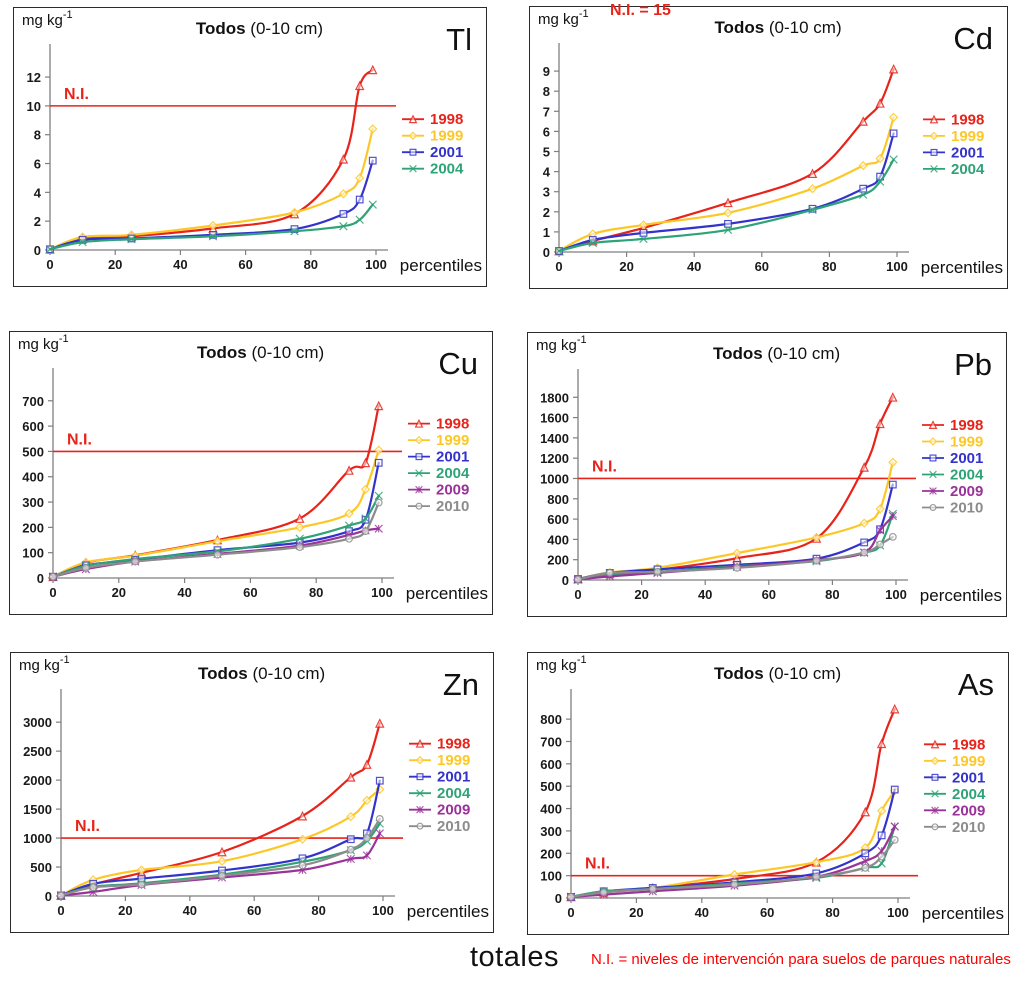 This screenshot has height=981, width=1024. What do you see at coordinates (184, 592) in the screenshot?
I see `x-tick-label: 40` at bounding box center [184, 592].